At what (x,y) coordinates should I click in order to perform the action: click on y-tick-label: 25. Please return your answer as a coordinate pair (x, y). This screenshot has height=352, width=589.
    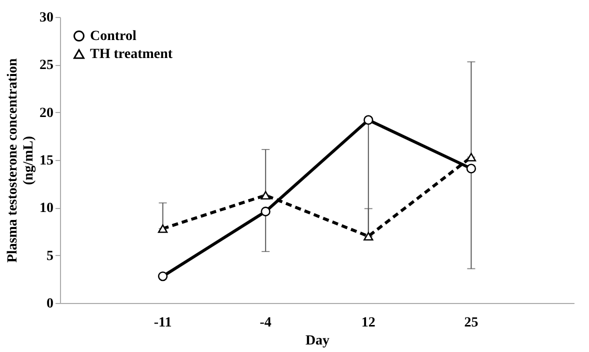
    Looking at the image, I should click on (47, 66).